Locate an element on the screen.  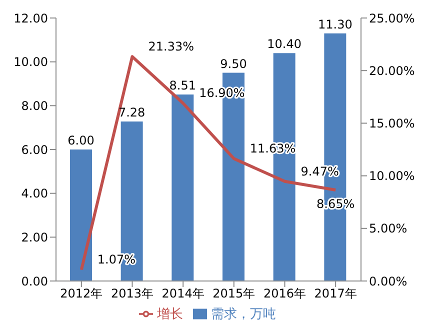
x-tick-label: 2017年 is located at coordinates (335, 293).